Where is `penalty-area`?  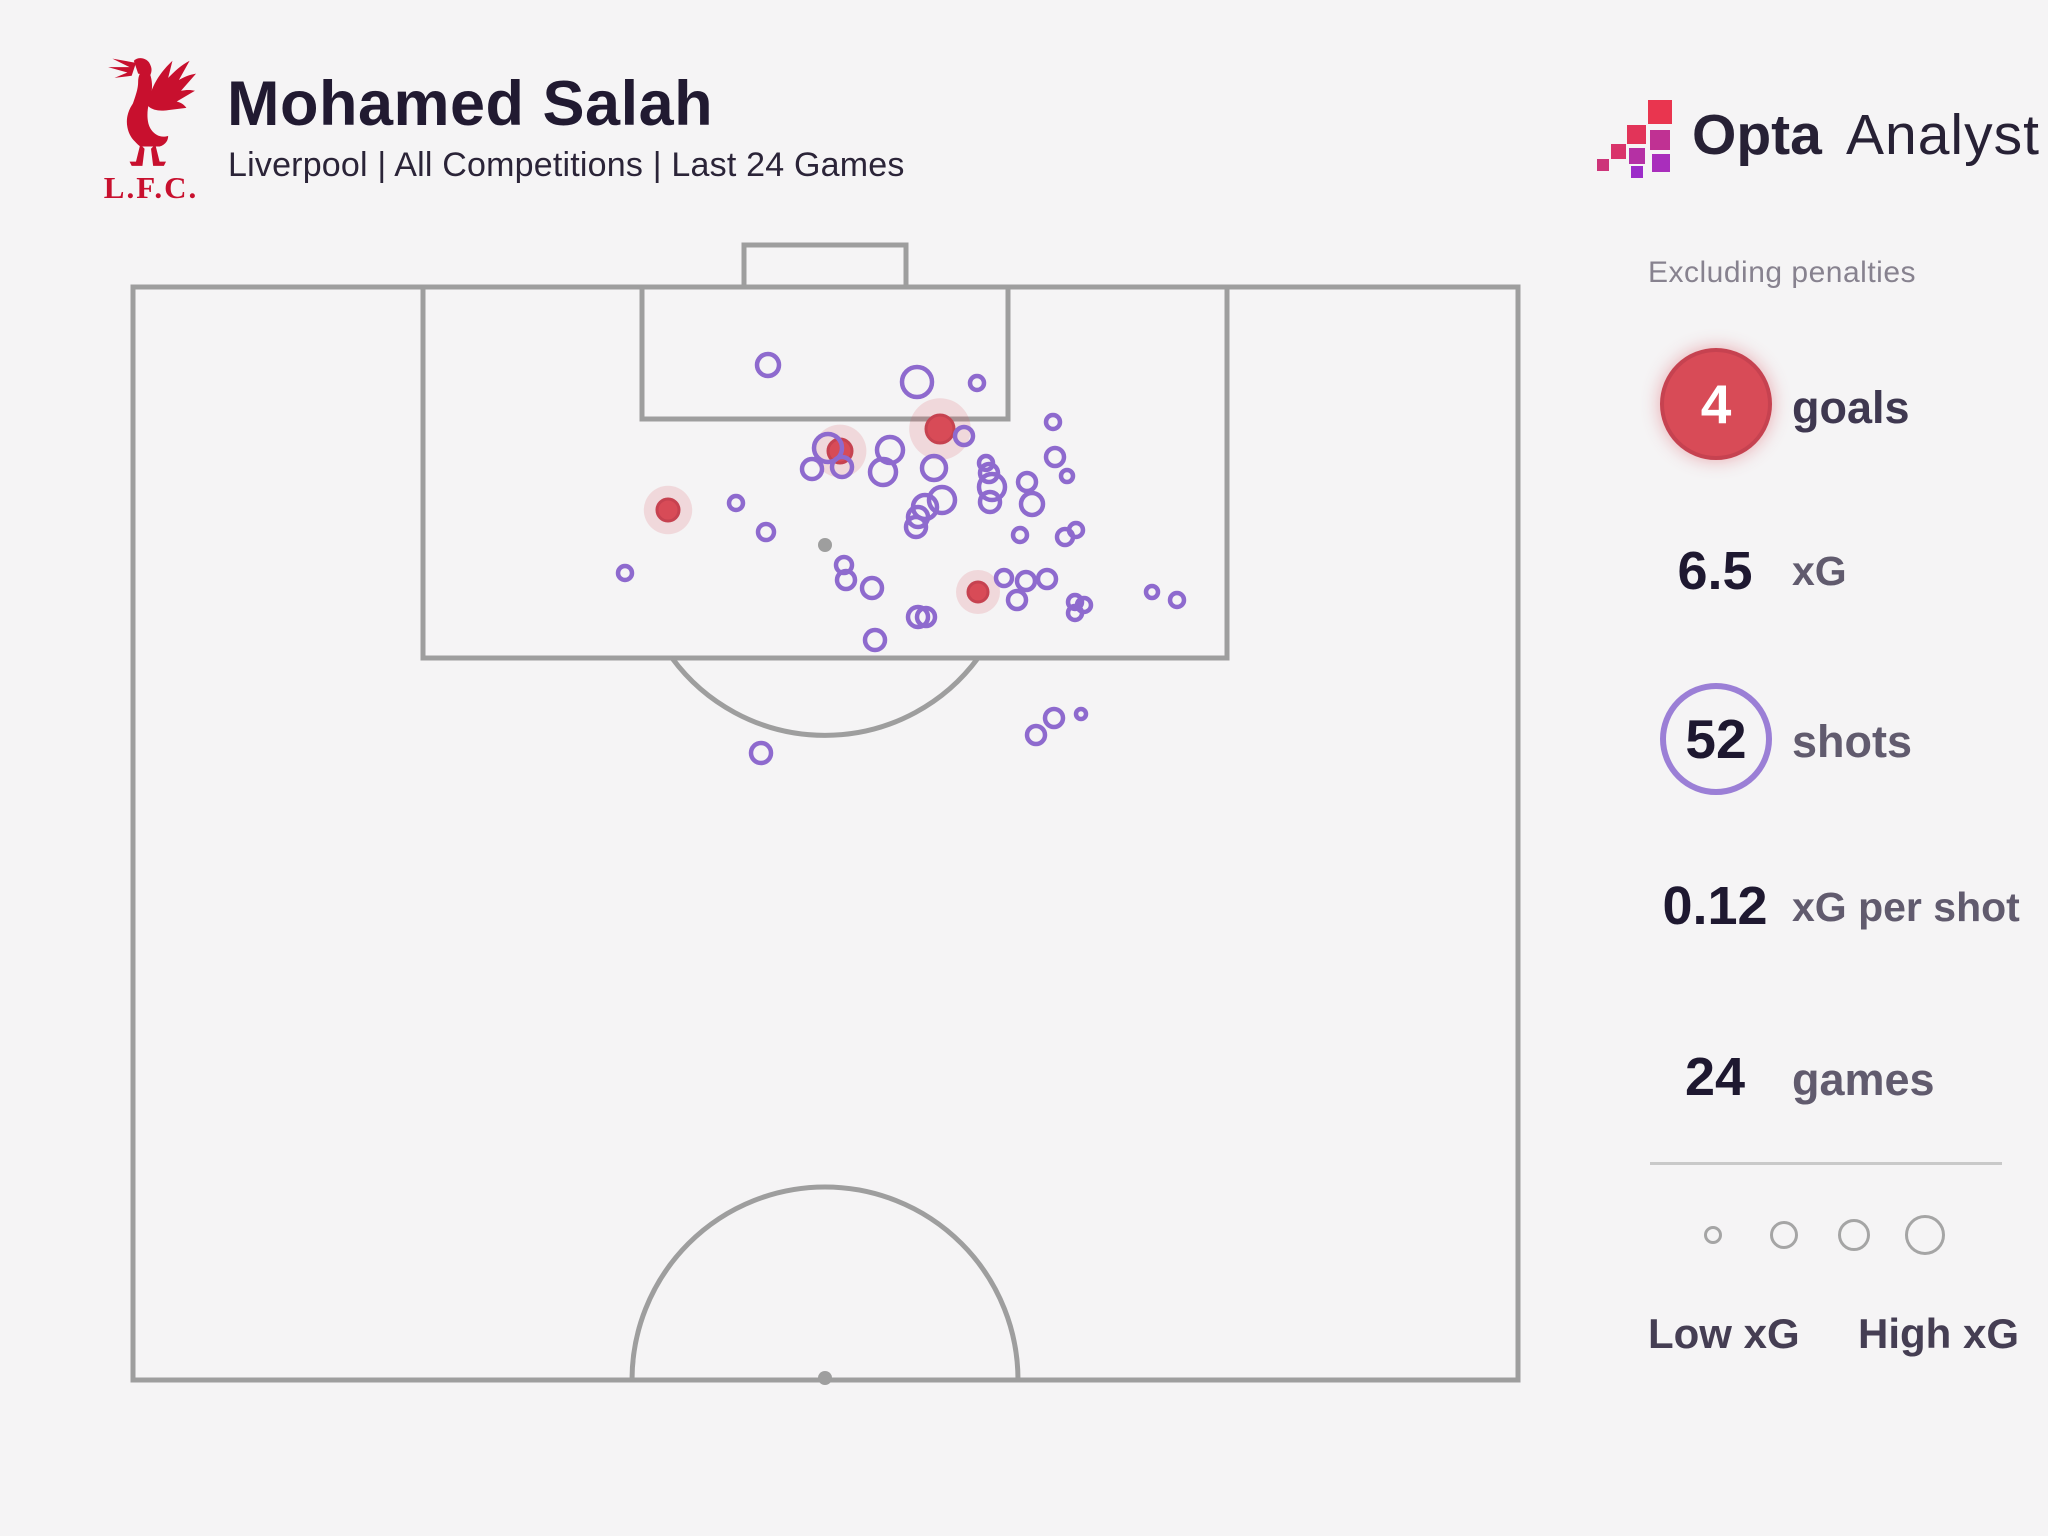
penalty-area is located at coordinates (825, 474).